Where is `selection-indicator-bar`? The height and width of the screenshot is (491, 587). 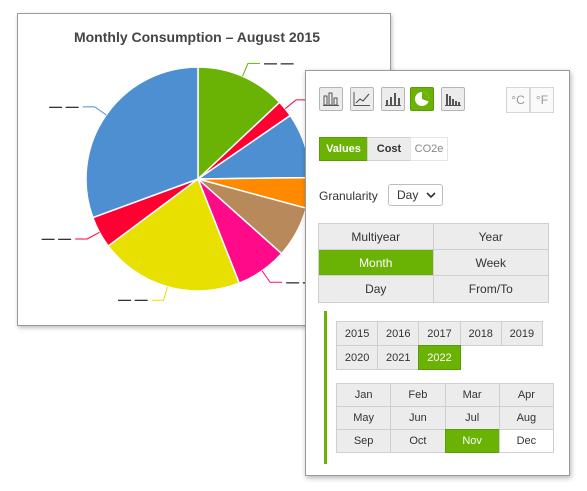
selection-indicator-bar is located at coordinates (325, 387).